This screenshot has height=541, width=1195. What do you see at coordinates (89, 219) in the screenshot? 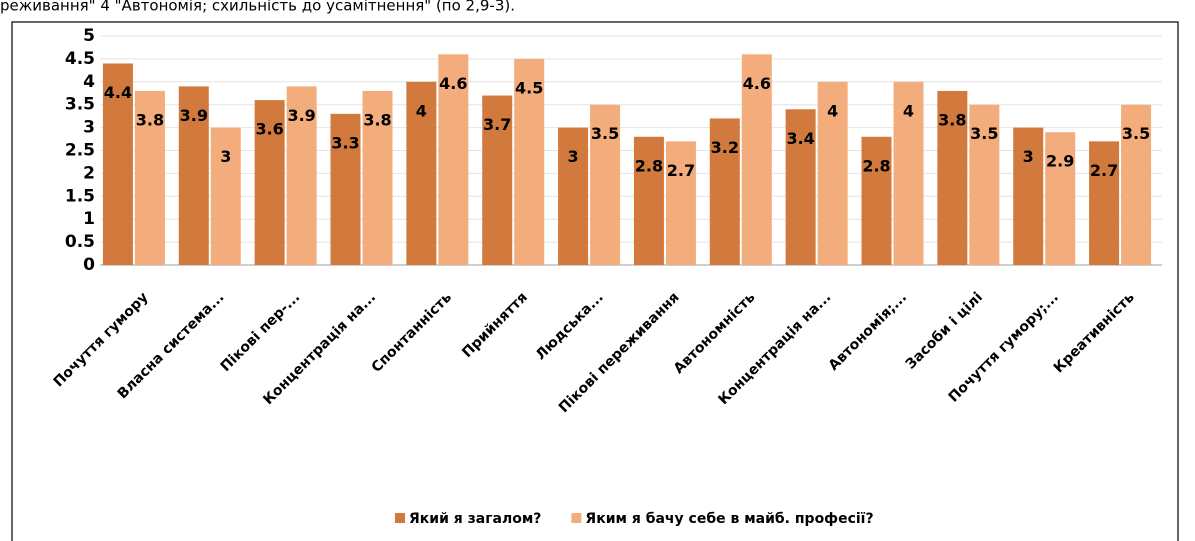
I see `y-tick-label: 1` at bounding box center [89, 219].